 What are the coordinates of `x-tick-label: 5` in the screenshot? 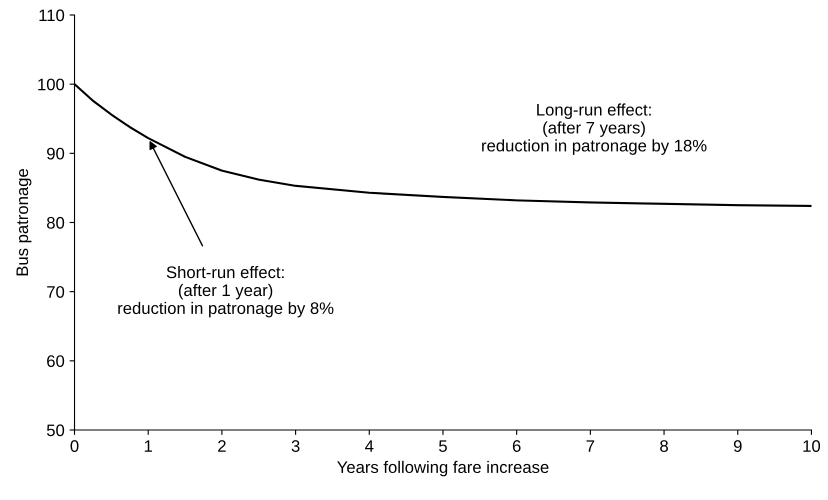 It's located at (443, 446).